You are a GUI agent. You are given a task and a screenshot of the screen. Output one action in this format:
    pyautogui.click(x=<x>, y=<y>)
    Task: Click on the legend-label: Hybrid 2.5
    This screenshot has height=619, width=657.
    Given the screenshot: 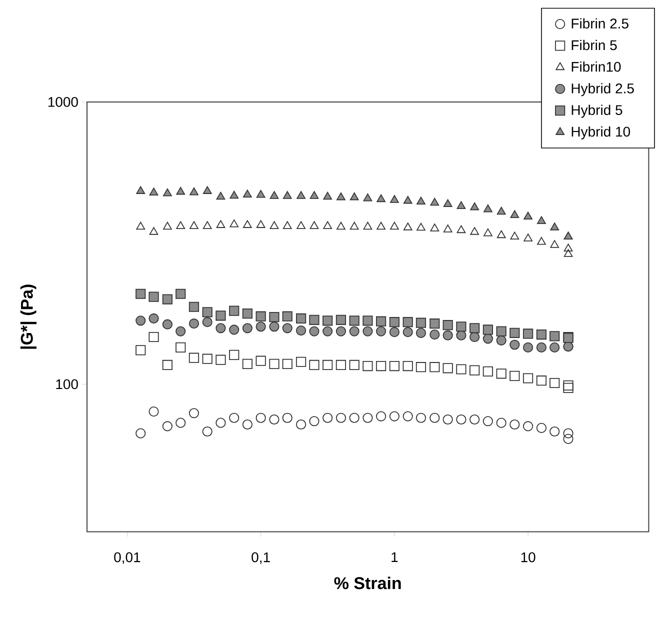 What is the action you would take?
    pyautogui.click(x=603, y=89)
    